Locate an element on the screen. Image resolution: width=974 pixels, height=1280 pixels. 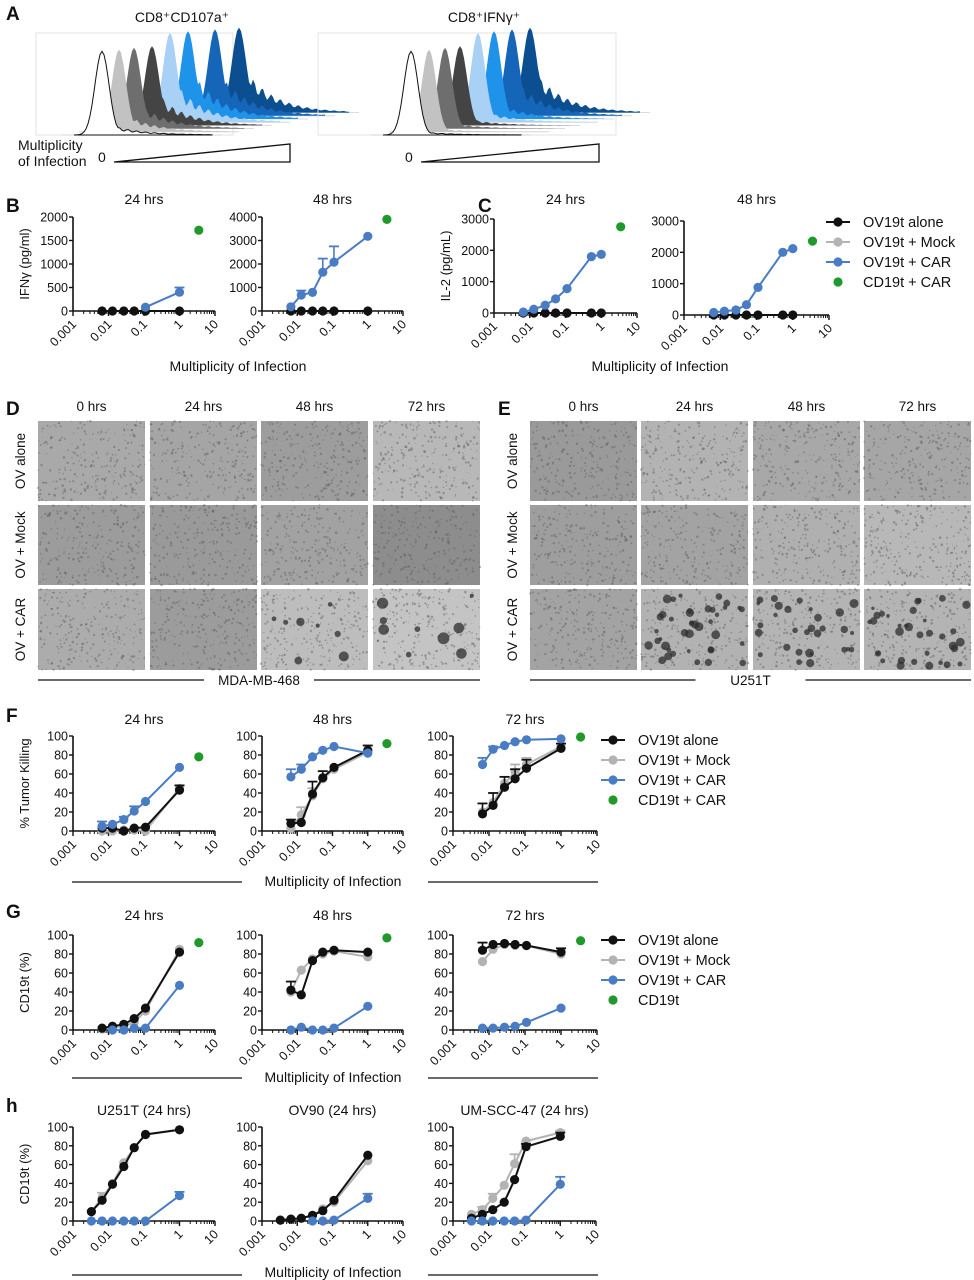
cell-cluster is located at coordinates (408, 654).